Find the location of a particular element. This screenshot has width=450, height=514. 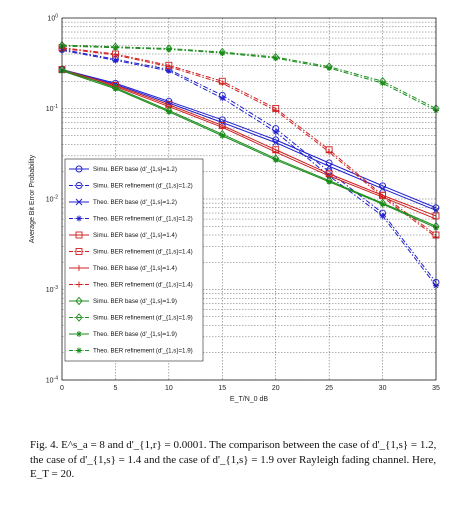

x-tick-label: 10 is located at coordinates (169, 388).